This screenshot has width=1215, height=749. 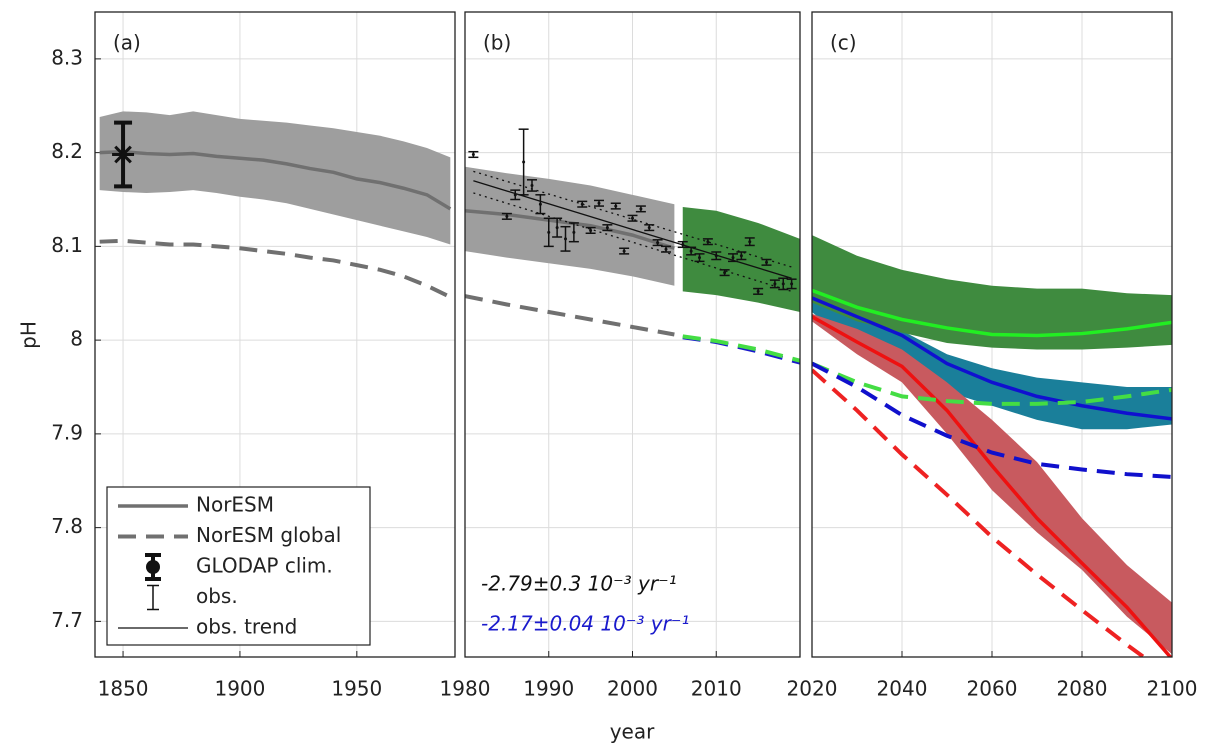 What do you see at coordinates (1082, 689) in the screenshot?
I see `x-tick-label: 2080` at bounding box center [1082, 689].